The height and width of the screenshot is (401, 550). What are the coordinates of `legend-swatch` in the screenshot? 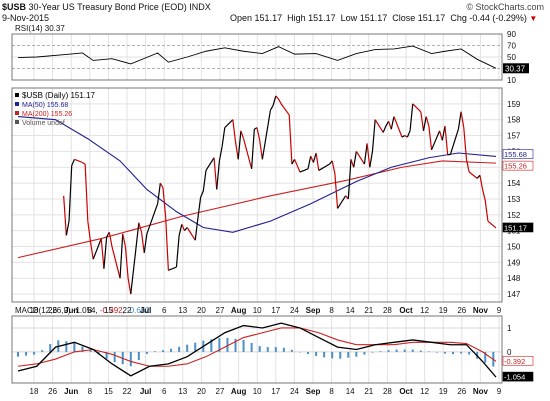 It's located at (17, 113).